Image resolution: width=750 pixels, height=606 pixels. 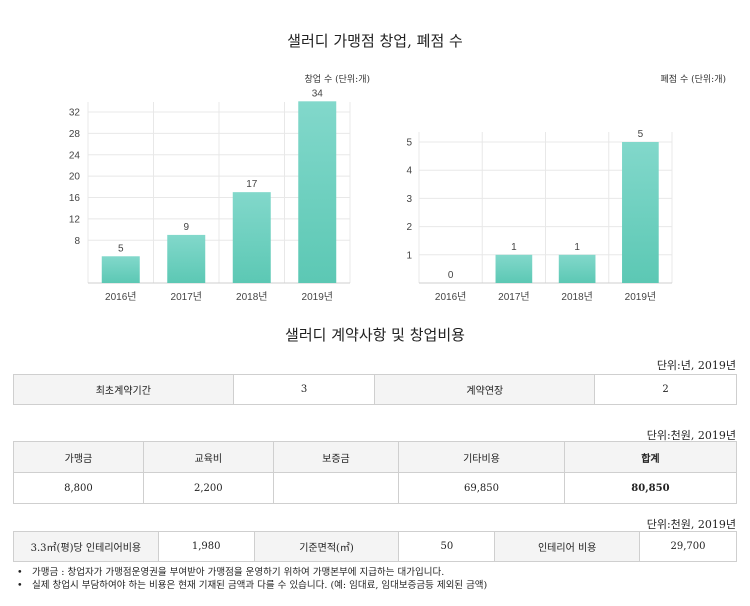 What do you see at coordinates (665, 389) in the screenshot?
I see `contract-extension-value: 2` at bounding box center [665, 389].